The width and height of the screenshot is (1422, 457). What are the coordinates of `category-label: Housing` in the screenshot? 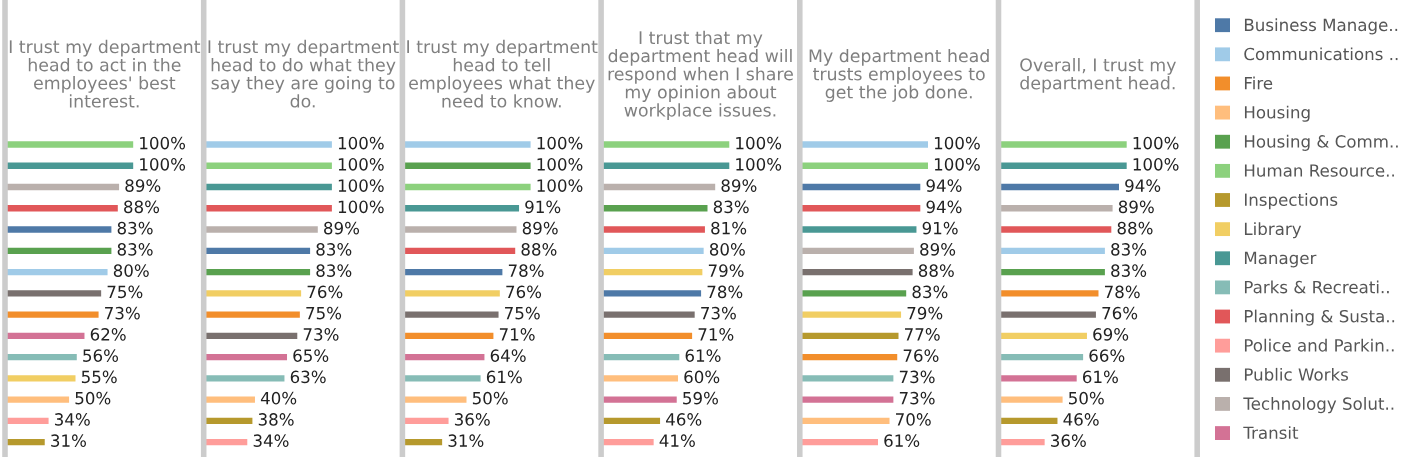 It's located at (1277, 113).